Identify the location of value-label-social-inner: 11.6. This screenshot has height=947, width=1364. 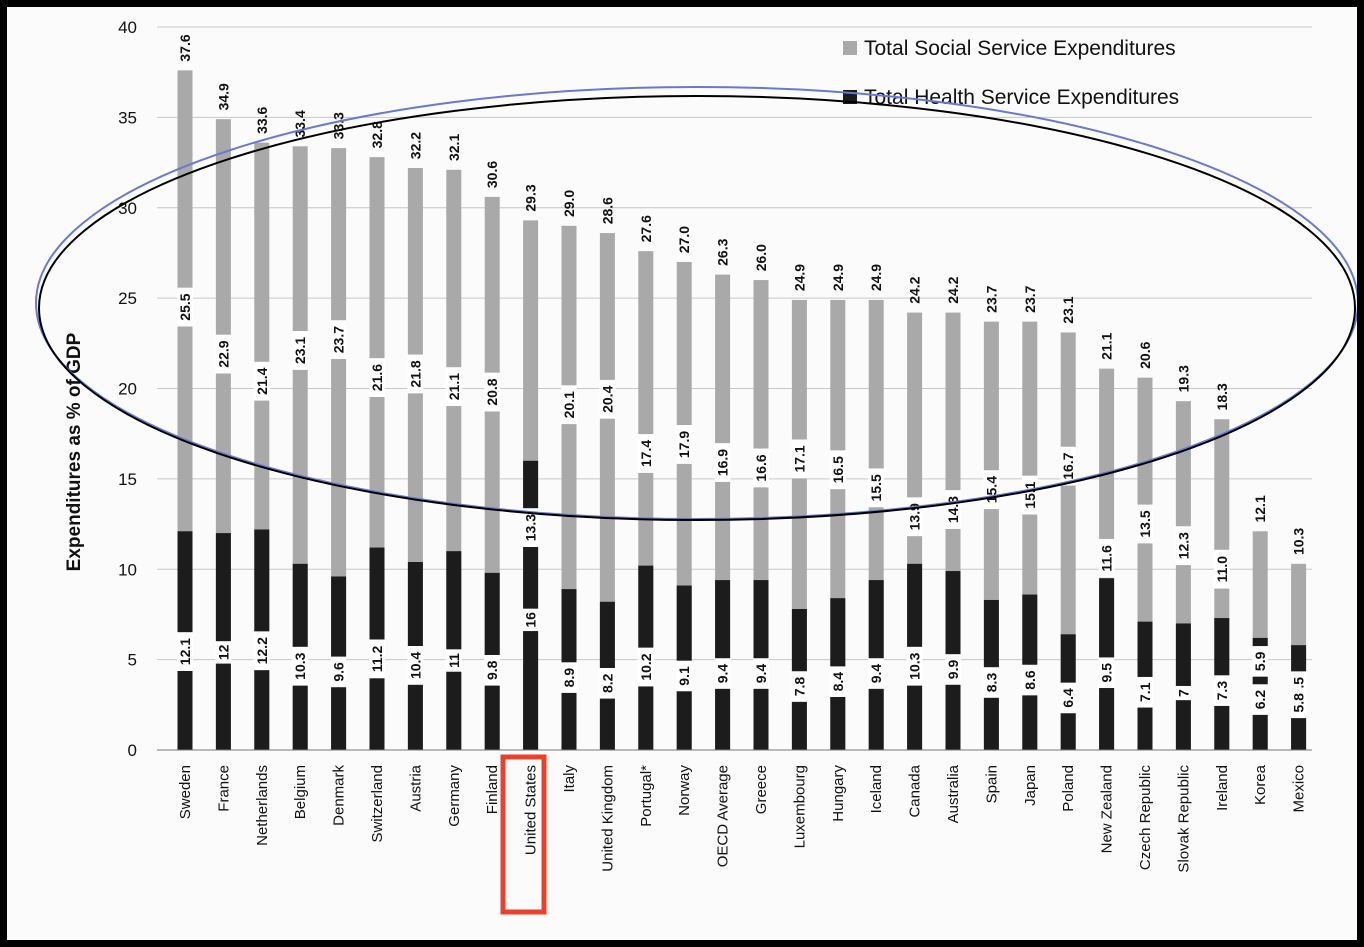
(1107, 558).